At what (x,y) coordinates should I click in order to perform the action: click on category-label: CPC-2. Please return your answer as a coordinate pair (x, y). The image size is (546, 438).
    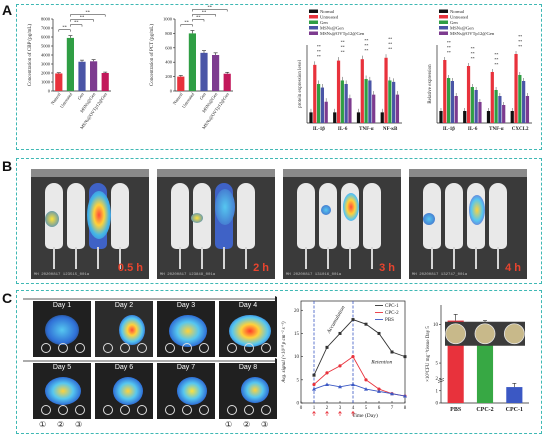
    Looking at the image, I should click on (484, 410).